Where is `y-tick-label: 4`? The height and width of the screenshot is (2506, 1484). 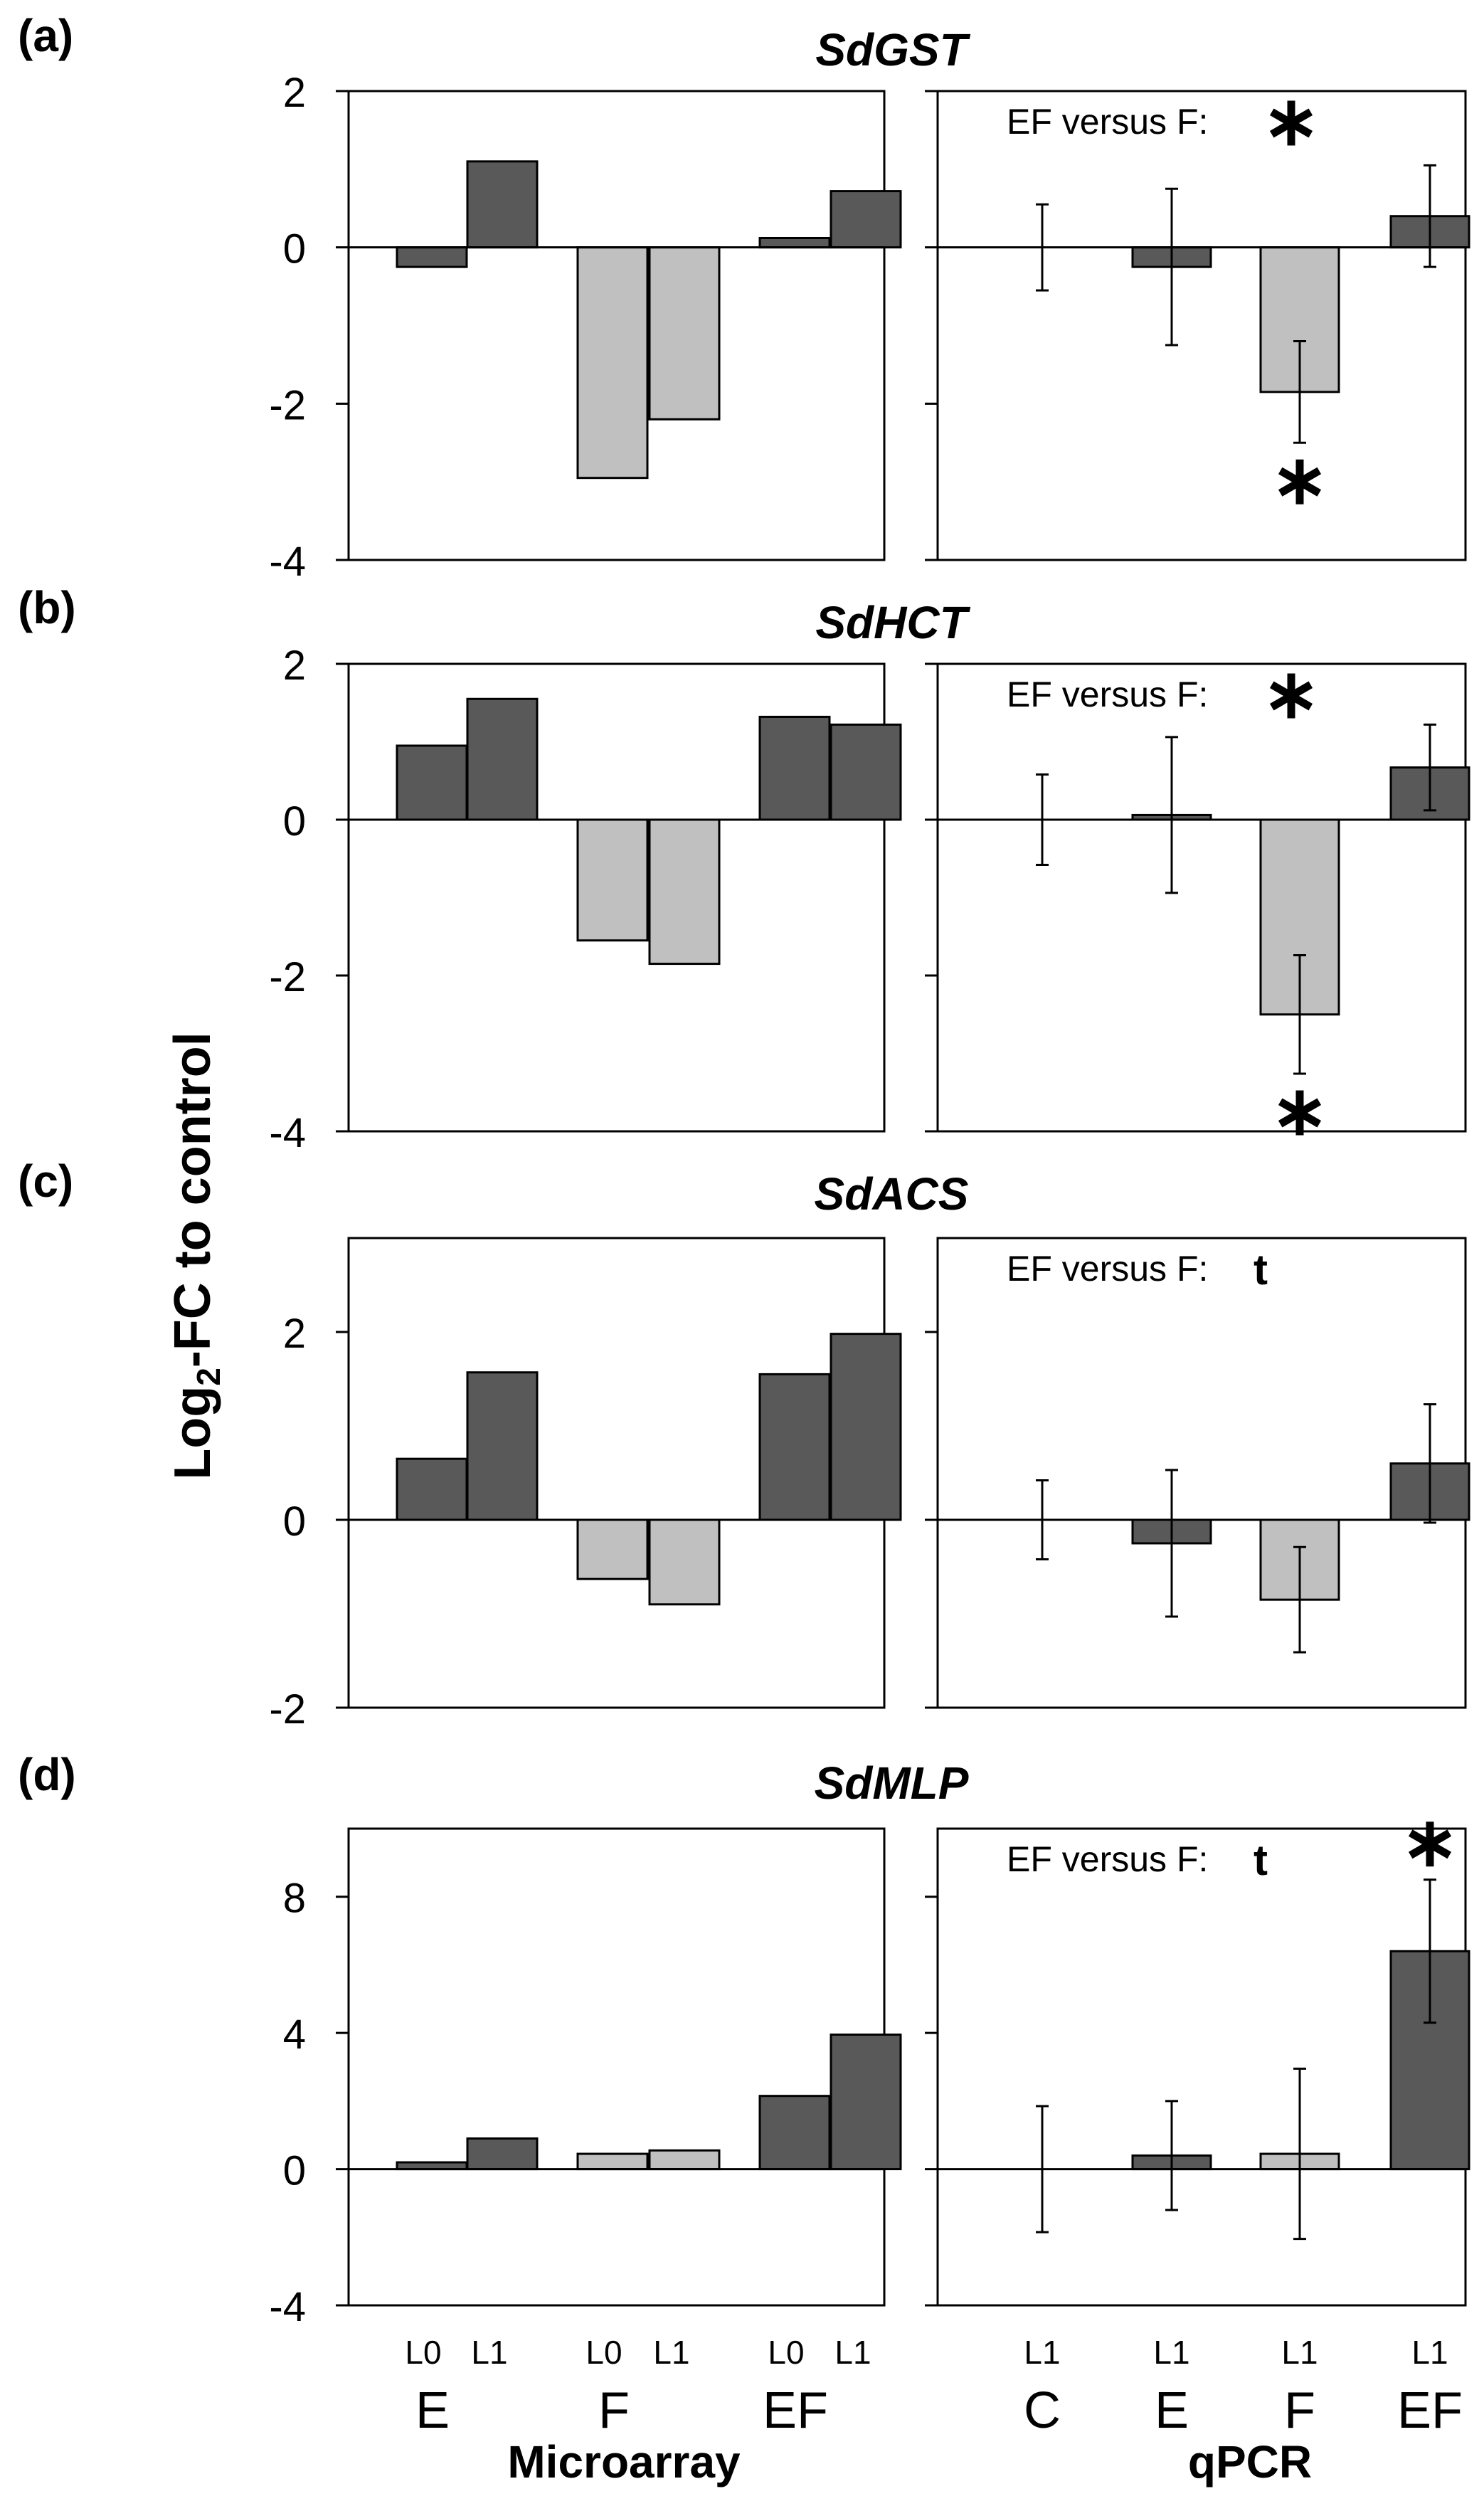 y-tick-label: 4 is located at coordinates (294, 2034).